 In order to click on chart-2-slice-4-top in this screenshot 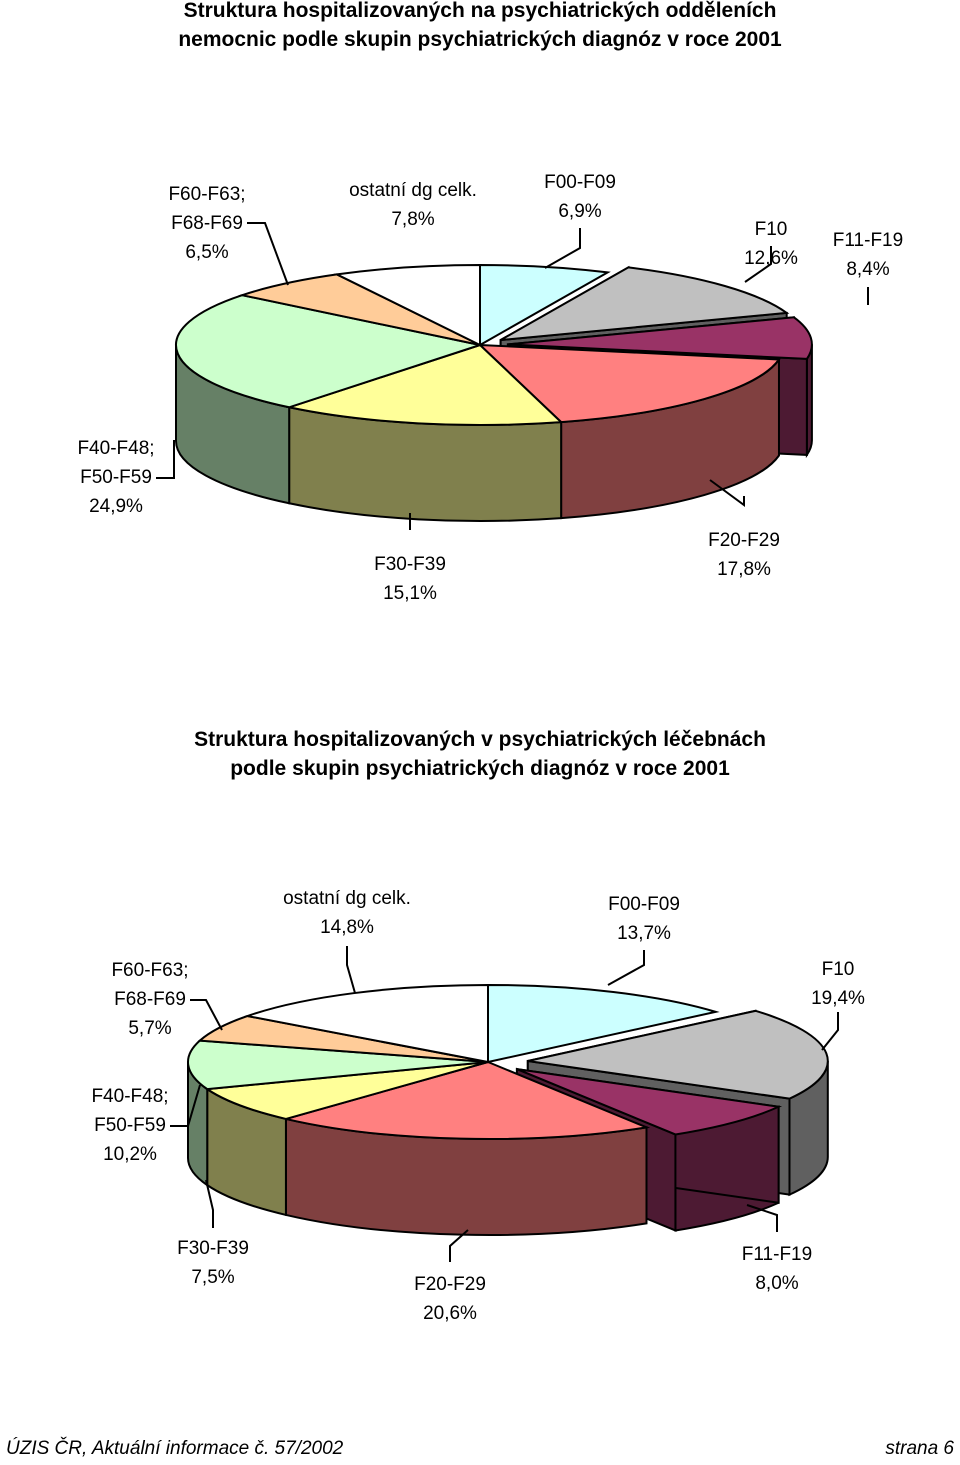, I will do `click(468, 1100)`.